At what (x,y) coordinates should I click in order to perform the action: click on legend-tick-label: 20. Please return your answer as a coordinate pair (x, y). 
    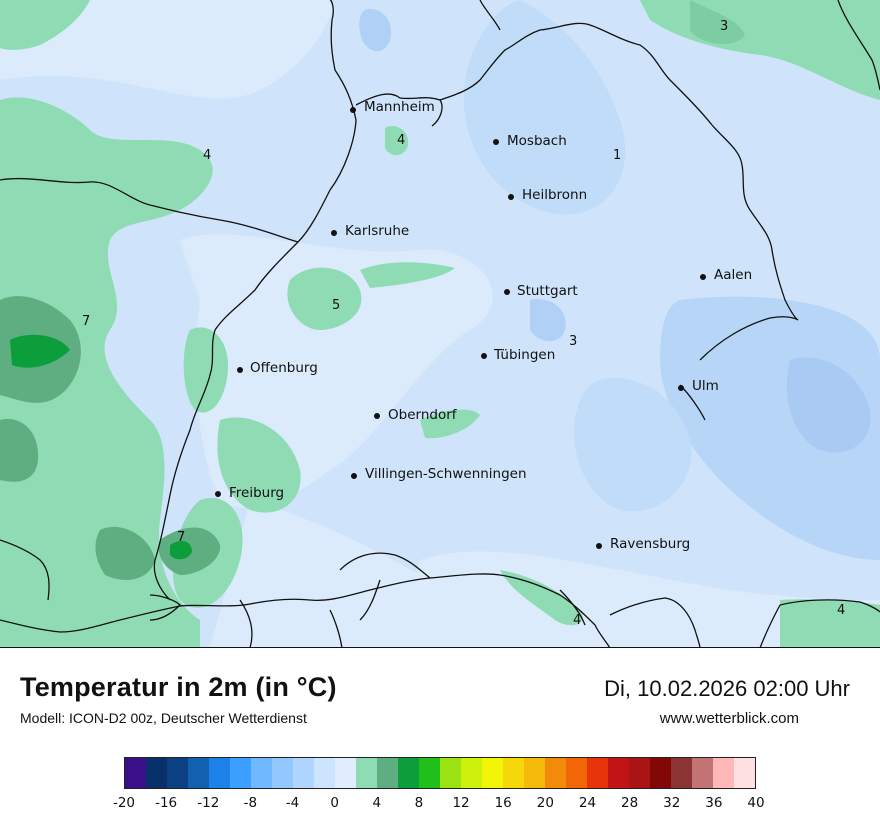
    Looking at the image, I should click on (545, 803).